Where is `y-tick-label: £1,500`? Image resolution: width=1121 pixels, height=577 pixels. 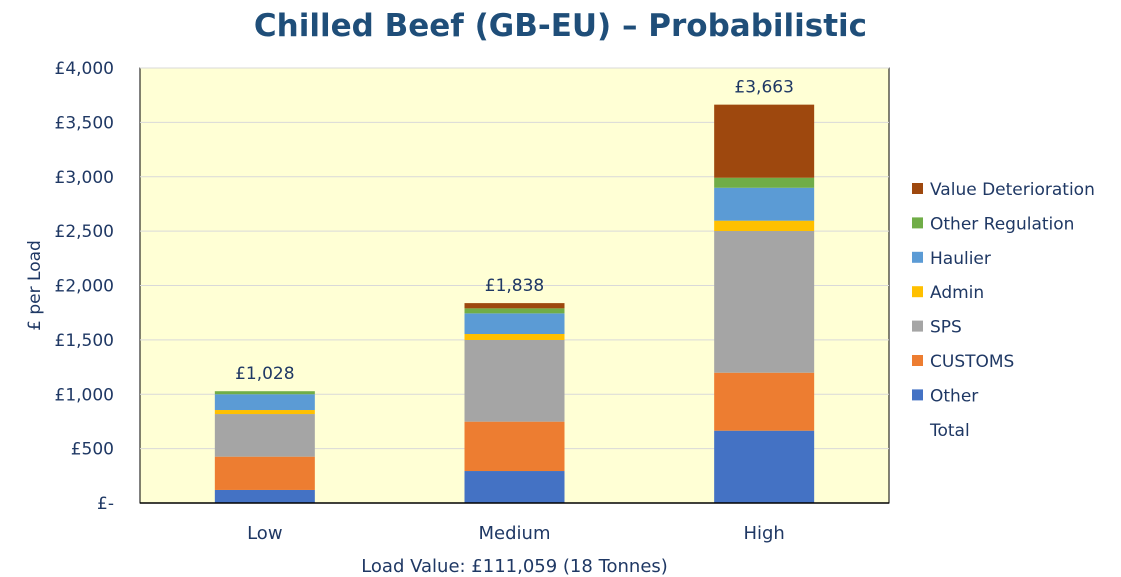 y-tick-label: £1,500 is located at coordinates (84, 341).